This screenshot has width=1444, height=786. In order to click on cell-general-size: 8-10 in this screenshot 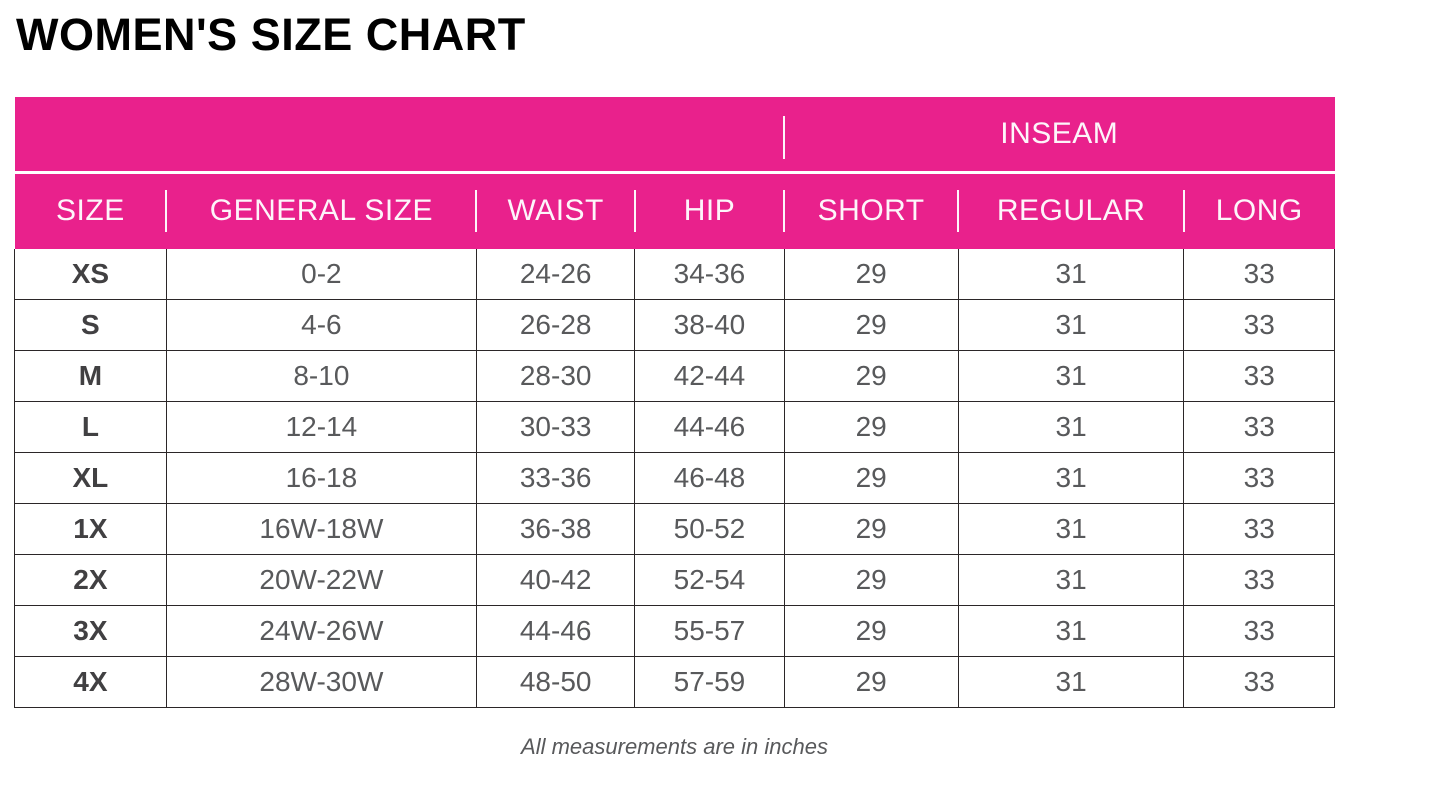, I will do `click(321, 376)`.